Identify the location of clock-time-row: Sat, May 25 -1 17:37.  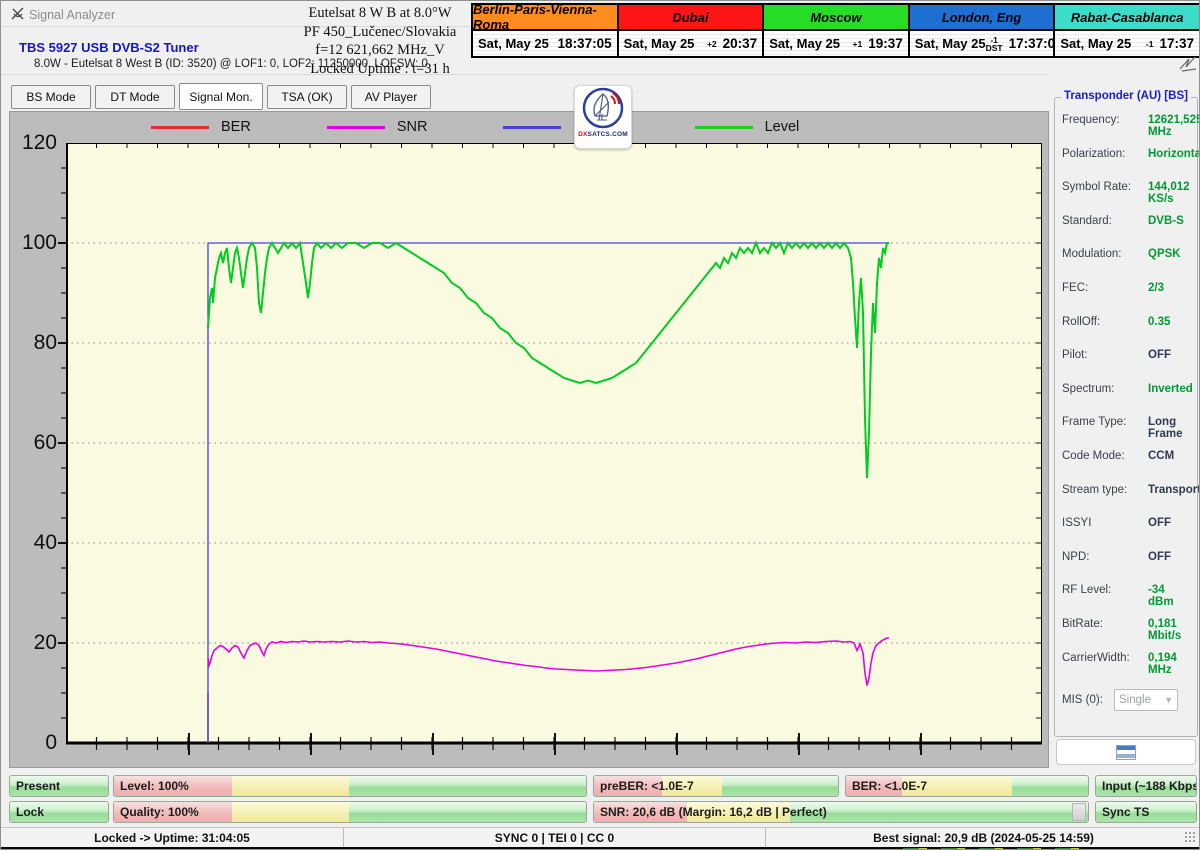
(1127, 43).